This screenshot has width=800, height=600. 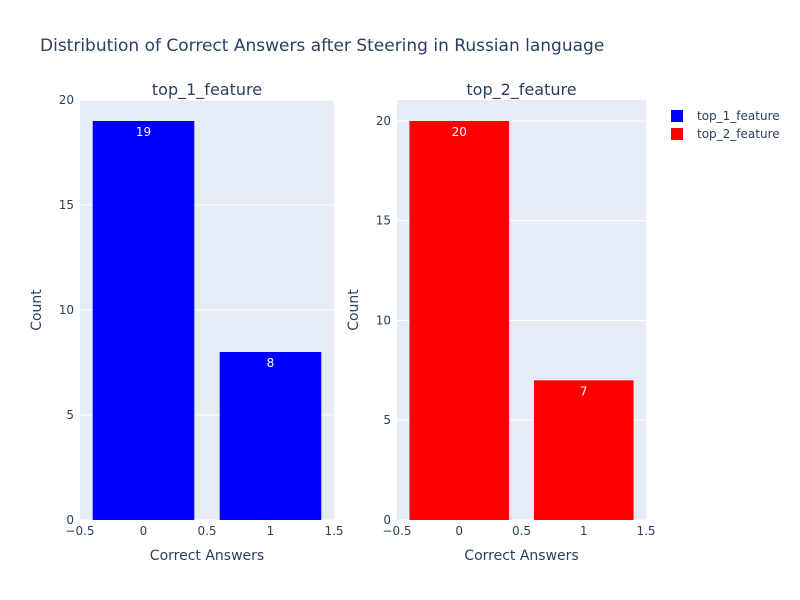 I want to click on legend-label: top_2_feature, so click(x=738, y=134).